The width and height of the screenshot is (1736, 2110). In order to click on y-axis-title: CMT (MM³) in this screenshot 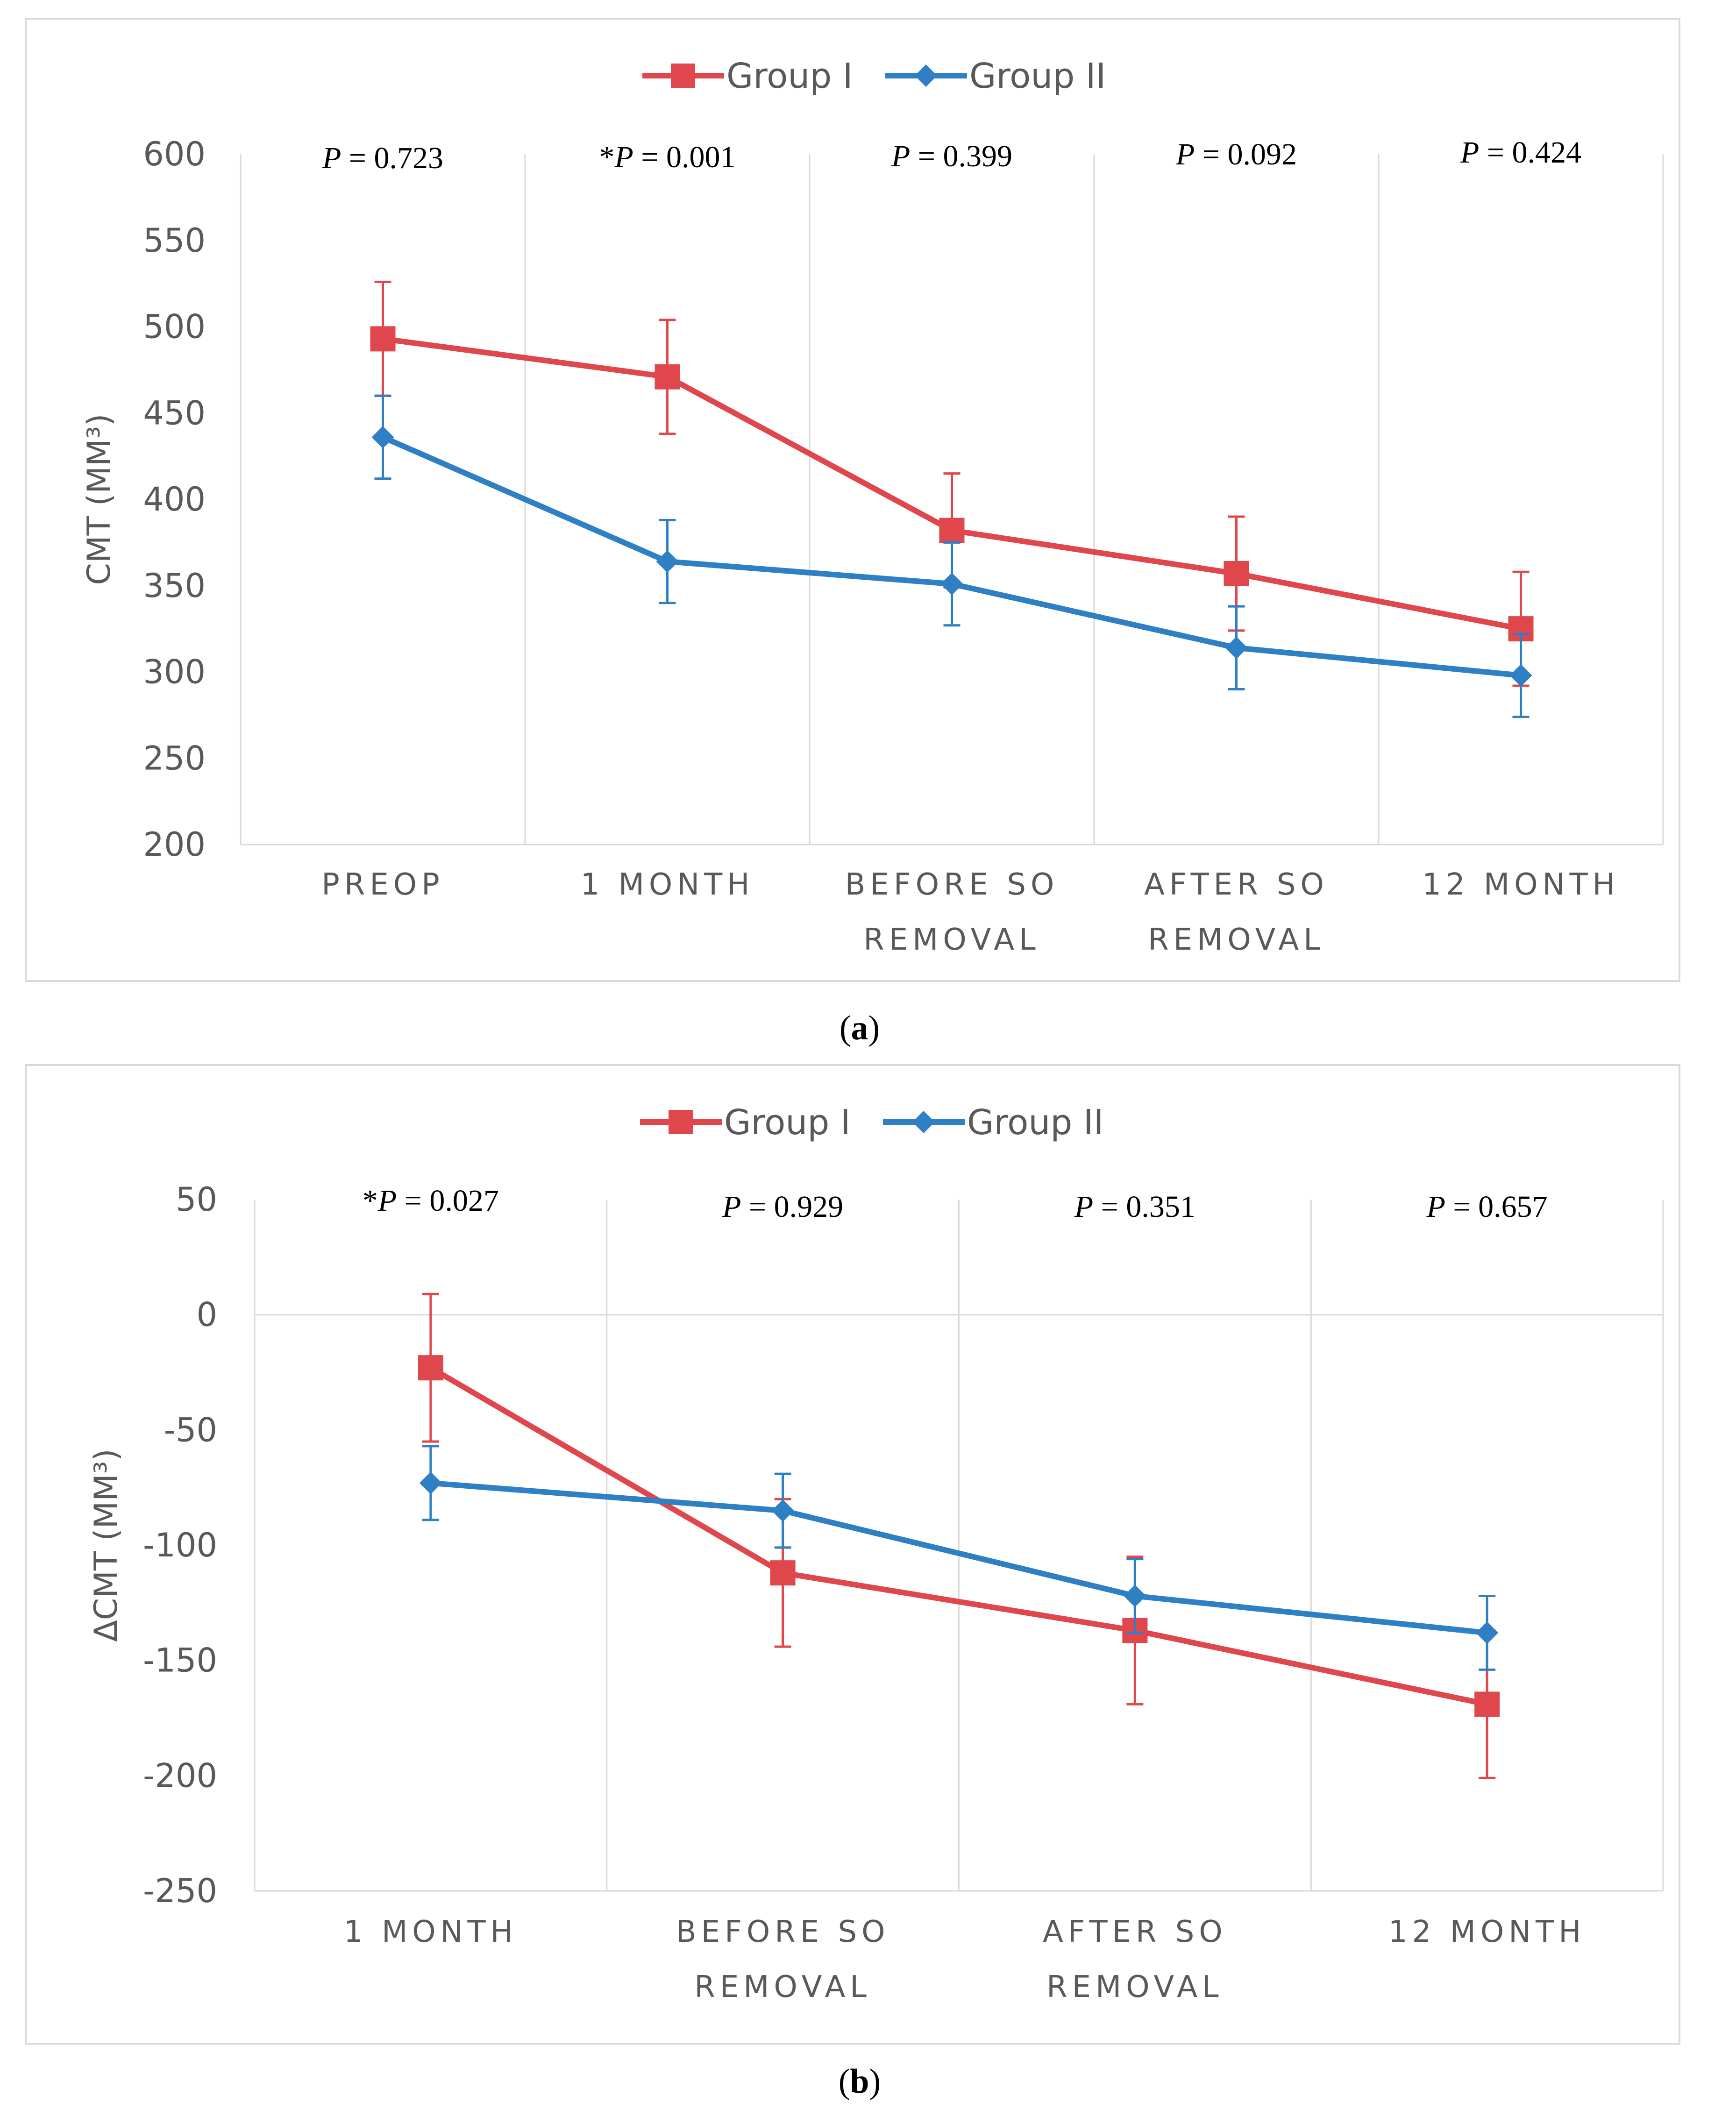, I will do `click(99, 499)`.